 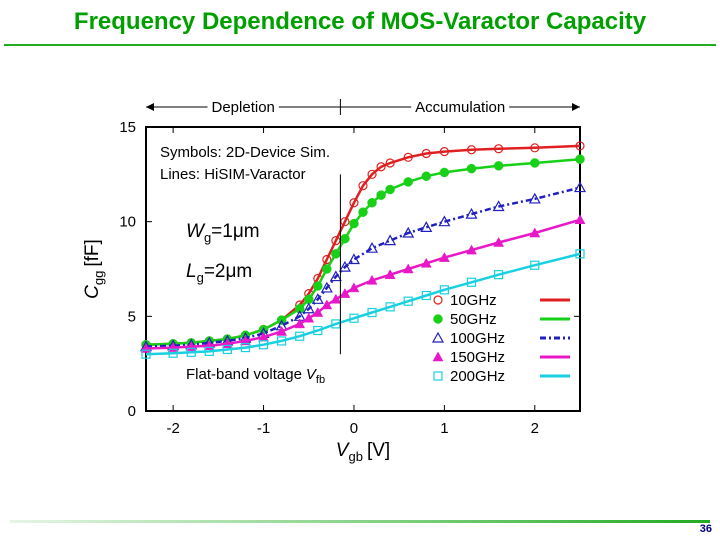 I want to click on series-200GHz, so click(x=363, y=304).